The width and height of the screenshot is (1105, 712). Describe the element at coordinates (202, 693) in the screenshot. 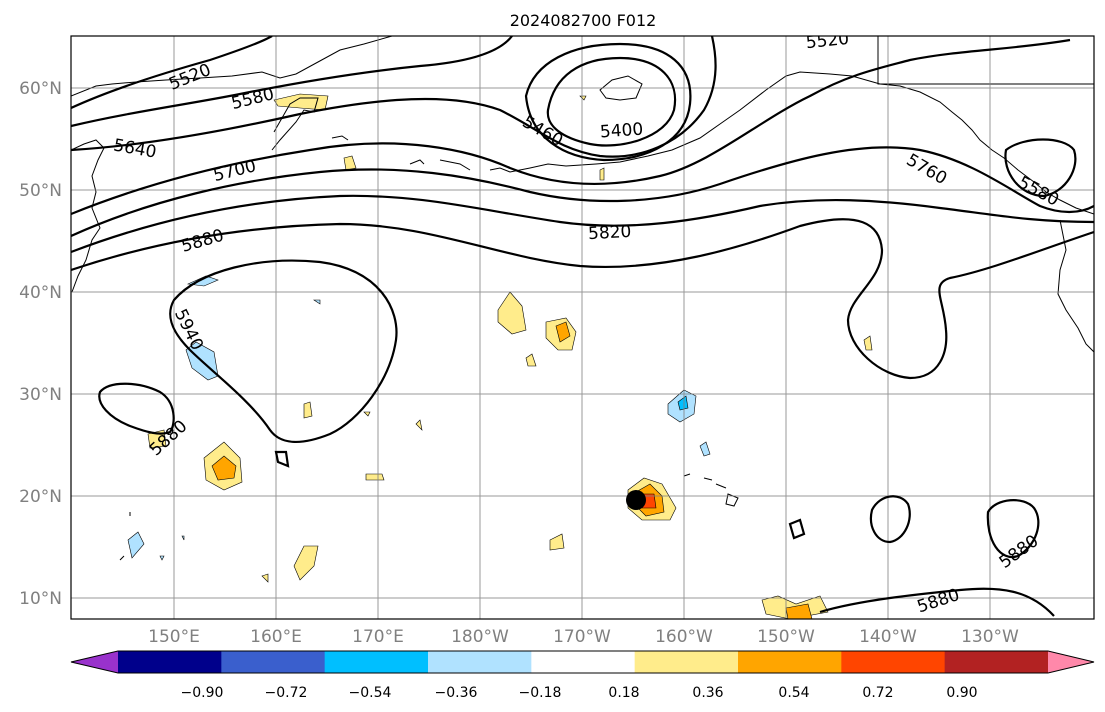

I see `colorbar-tick-label: −0.90` at that location.